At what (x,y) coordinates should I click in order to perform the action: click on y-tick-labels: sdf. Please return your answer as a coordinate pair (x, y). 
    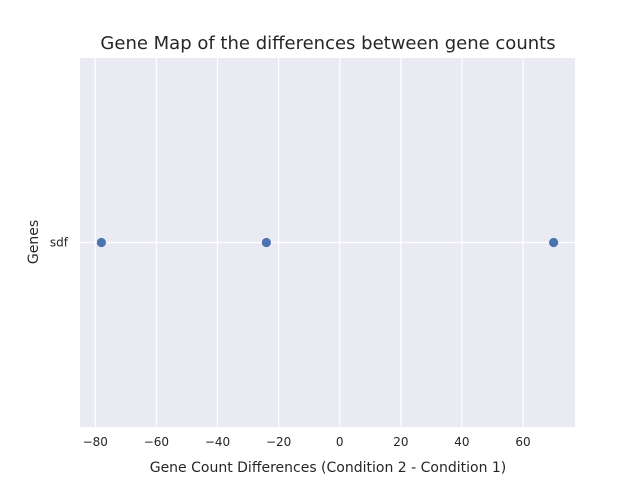
    Looking at the image, I should click on (59, 243).